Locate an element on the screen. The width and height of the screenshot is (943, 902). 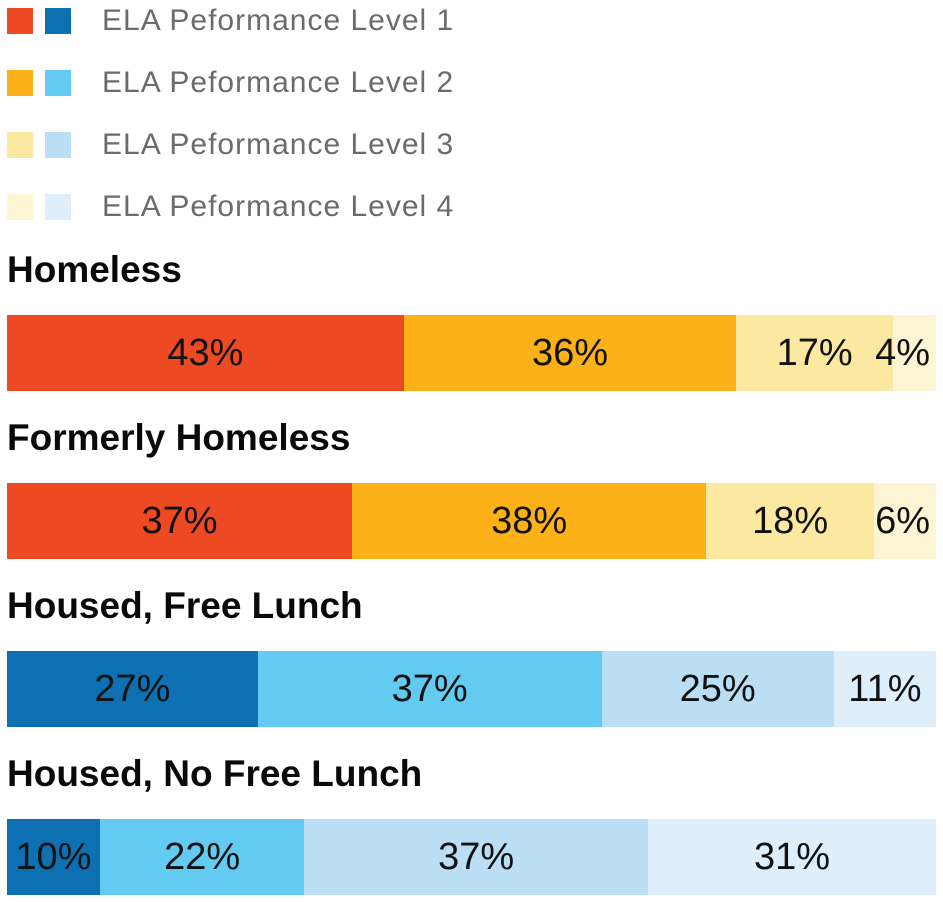
bar-segment: 10% is located at coordinates (53, 857).